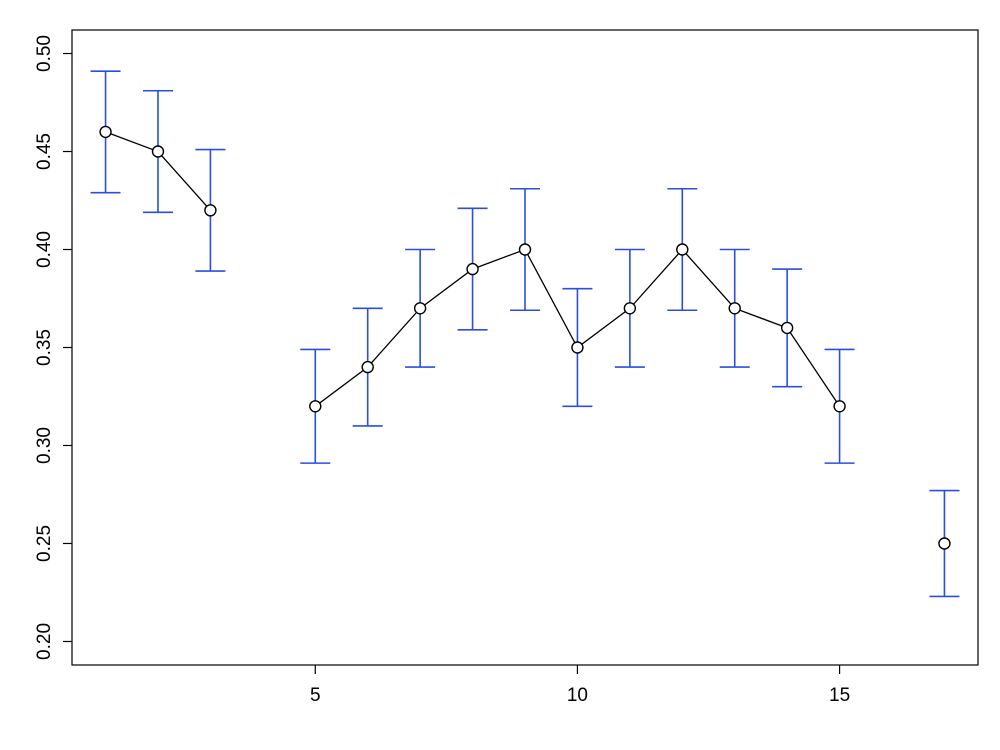 Image resolution: width=1000 pixels, height=750 pixels. What do you see at coordinates (315, 695) in the screenshot?
I see `x-tick-label: 5` at bounding box center [315, 695].